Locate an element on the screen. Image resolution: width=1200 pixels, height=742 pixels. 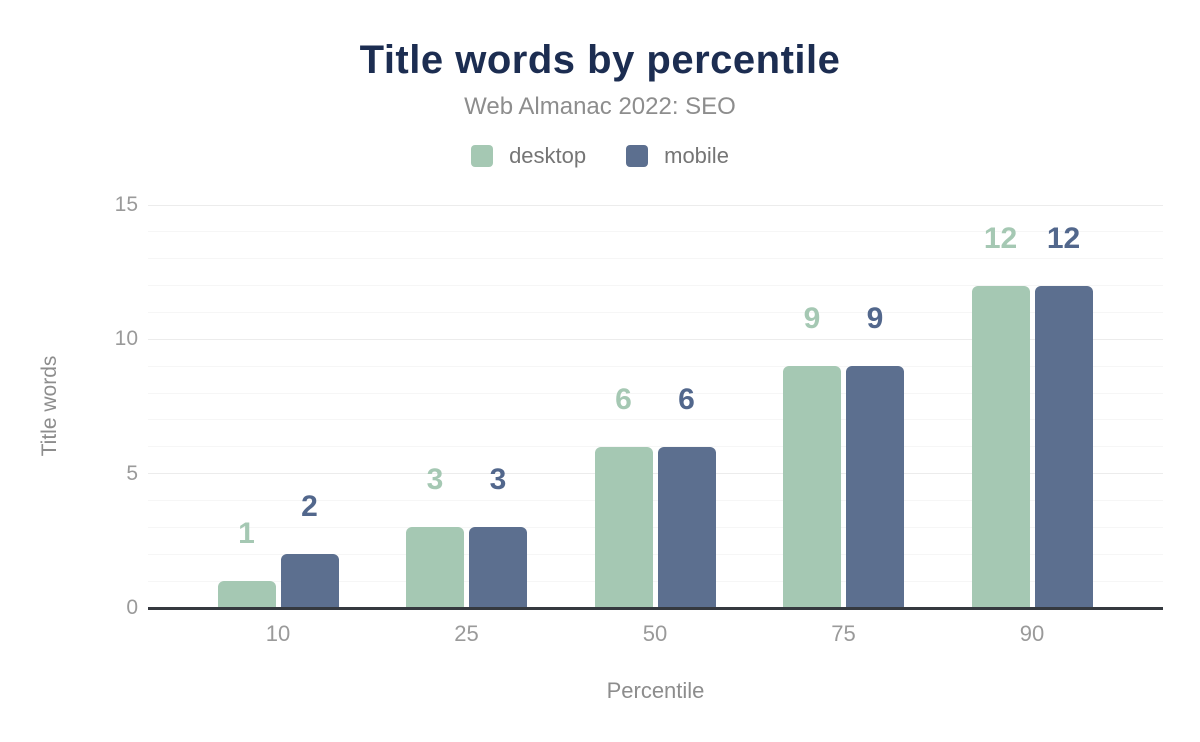
bar-mobile-p90 is located at coordinates (1063, 446).